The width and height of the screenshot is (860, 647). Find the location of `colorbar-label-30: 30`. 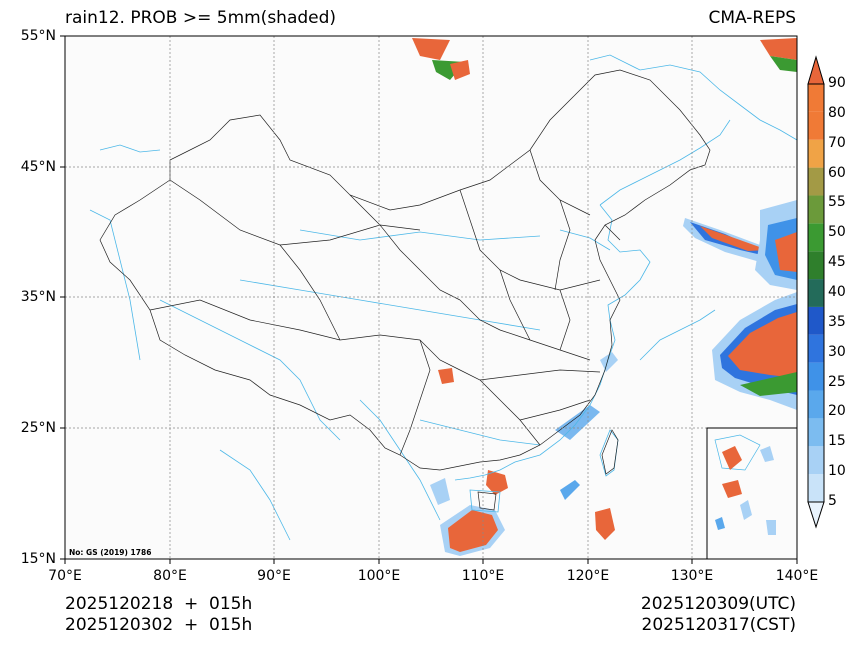

colorbar-label-30: 30 is located at coordinates (837, 351).